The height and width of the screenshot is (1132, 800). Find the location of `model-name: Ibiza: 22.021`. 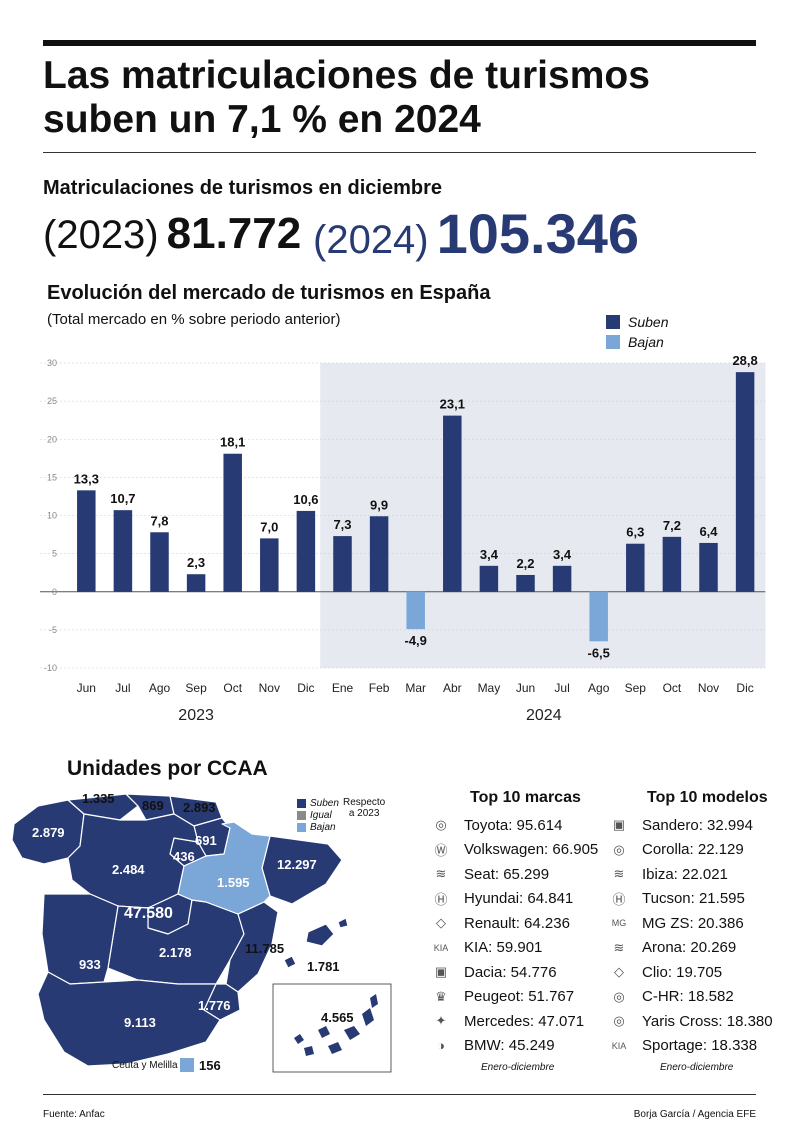

model-name: Ibiza: 22.021 is located at coordinates (685, 874).